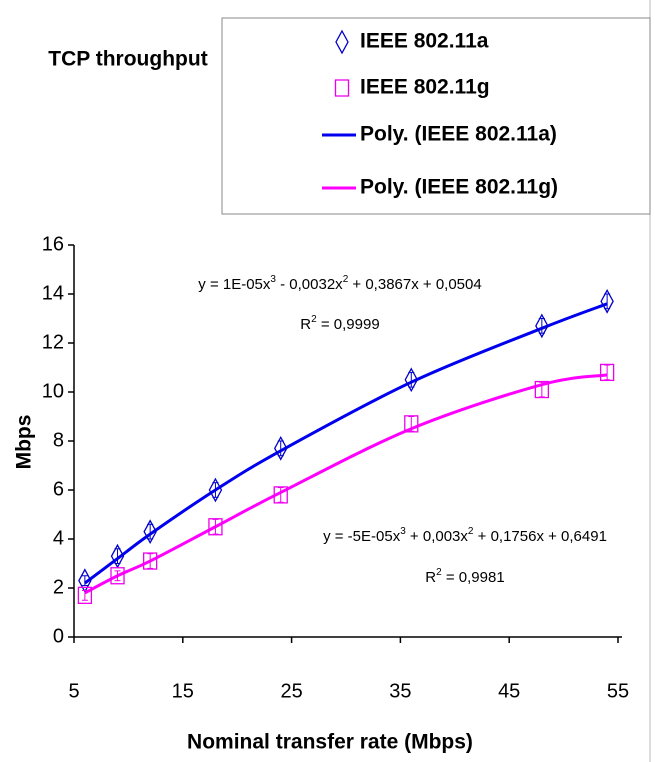 Image resolution: width=655 pixels, height=762 pixels. Describe the element at coordinates (24, 442) in the screenshot. I see `y-axis-title: Mbps` at that location.